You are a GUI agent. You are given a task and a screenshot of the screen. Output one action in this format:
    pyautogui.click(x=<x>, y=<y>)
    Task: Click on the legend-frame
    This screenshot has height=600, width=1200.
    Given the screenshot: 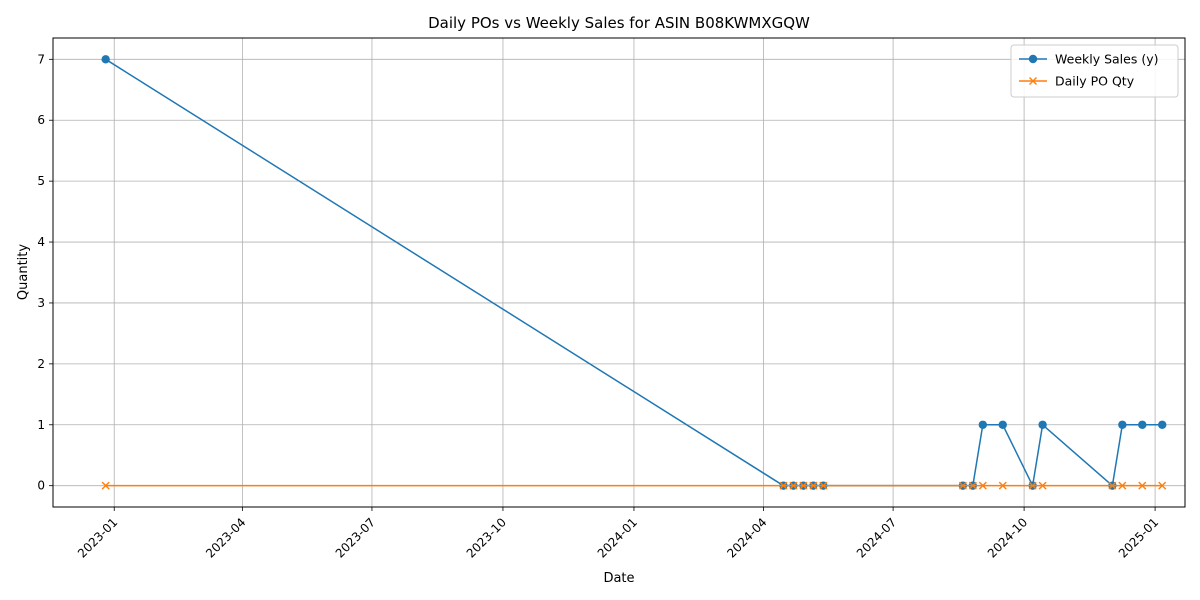 What is the action you would take?
    pyautogui.click(x=1094, y=71)
    